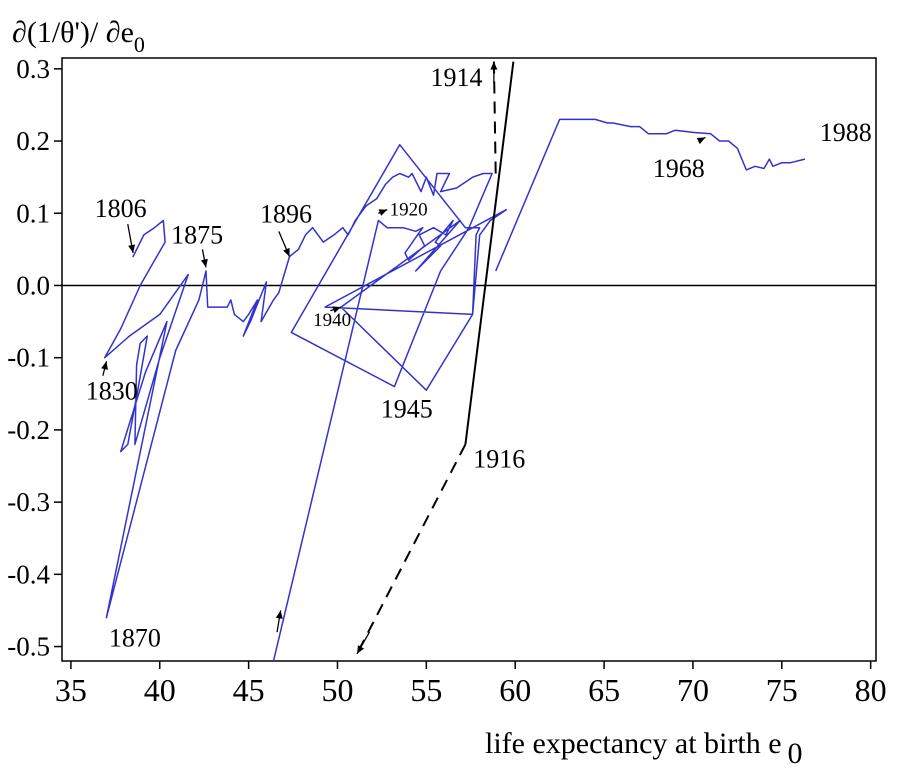 Image resolution: width=901 pixels, height=768 pixels. Describe the element at coordinates (73, 32) in the screenshot. I see `y-axis-title-text: ∂(1/θ')/ ∂e` at that location.